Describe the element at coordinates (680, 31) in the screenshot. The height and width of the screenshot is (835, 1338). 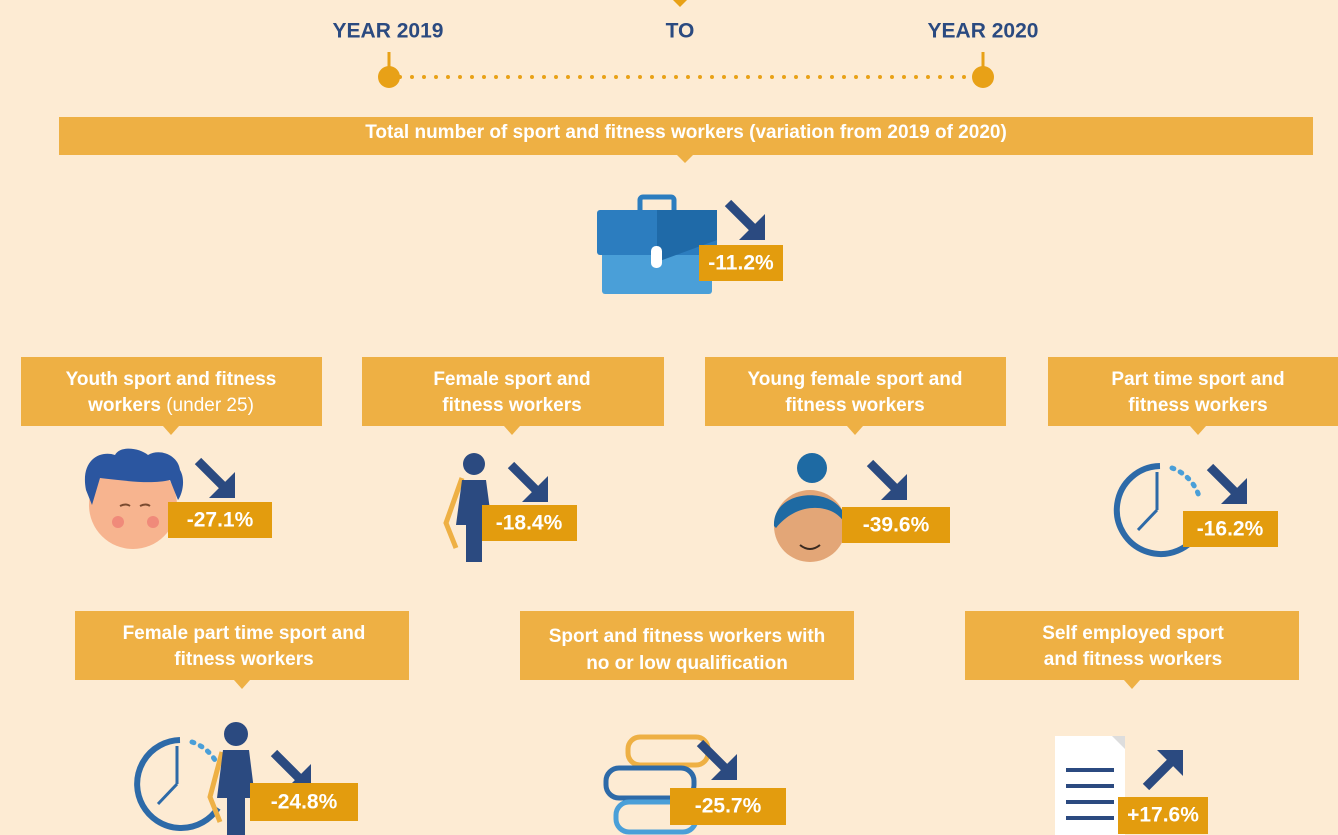
I see `timeline-middle: TO` at that location.